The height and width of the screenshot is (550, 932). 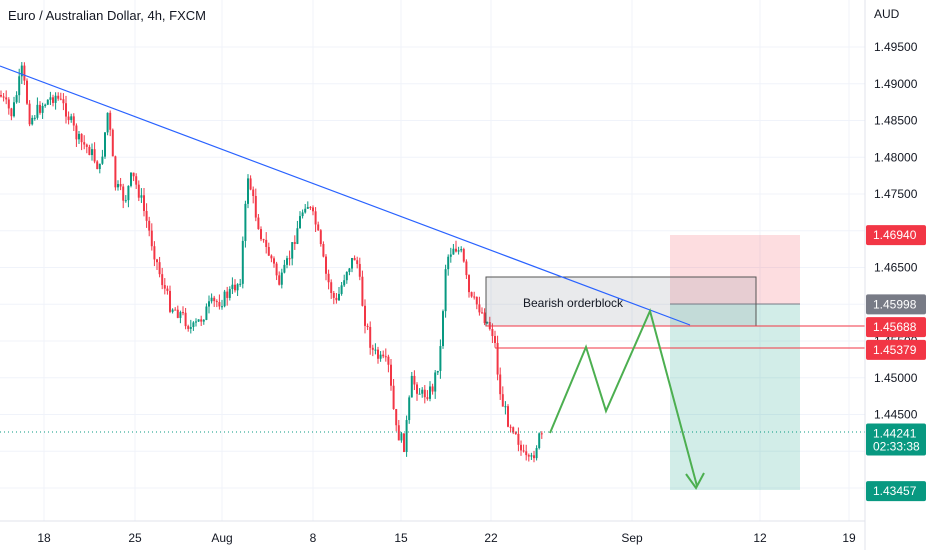 What do you see at coordinates (895, 350) in the screenshot?
I see `price-label-value: 1.45379` at bounding box center [895, 350].